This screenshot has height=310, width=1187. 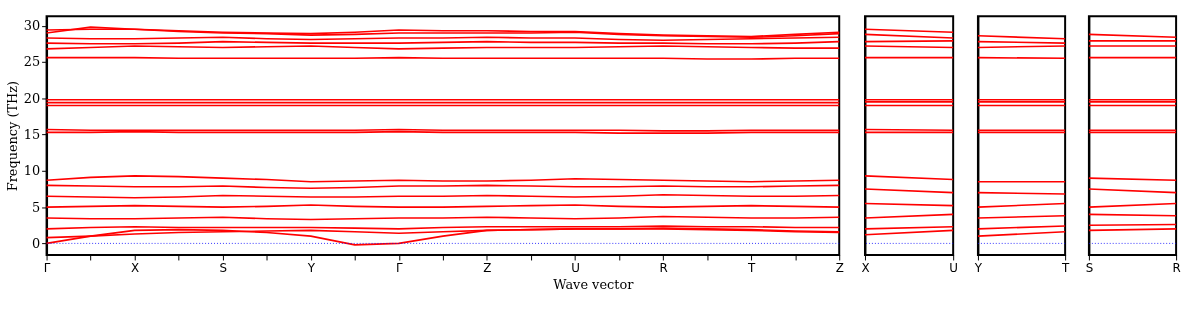 What do you see at coordinates (32, 26) in the screenshot?
I see `y-tick-label: 30` at bounding box center [32, 26].